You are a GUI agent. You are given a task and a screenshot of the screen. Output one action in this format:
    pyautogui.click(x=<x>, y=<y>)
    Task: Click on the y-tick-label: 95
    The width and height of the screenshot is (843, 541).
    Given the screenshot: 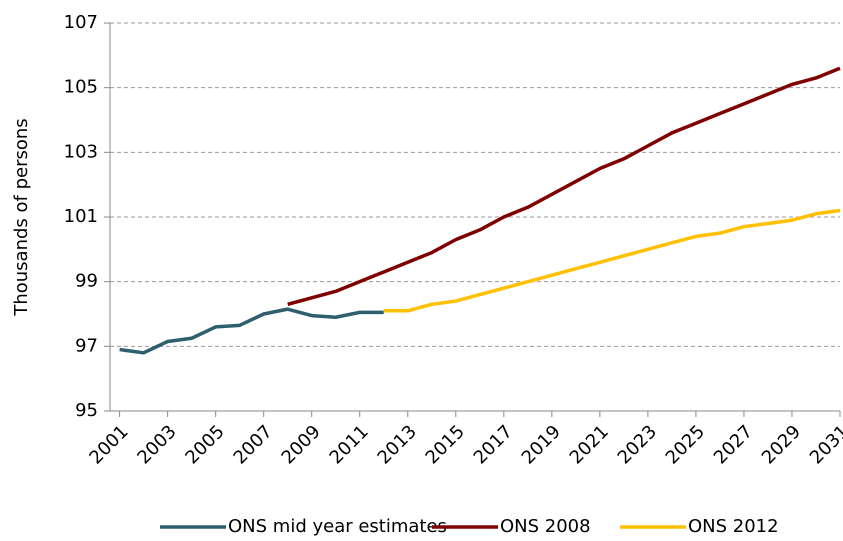 What is the action you would take?
    pyautogui.click(x=86, y=410)
    